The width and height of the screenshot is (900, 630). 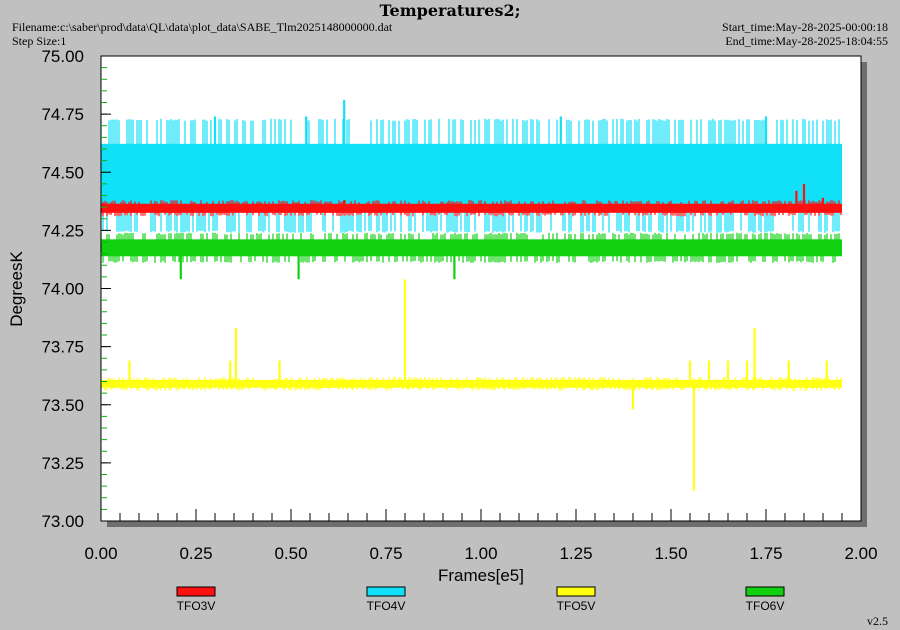 What do you see at coordinates (480, 553) in the screenshot?
I see `x-tick-label: 1.00` at bounding box center [480, 553].